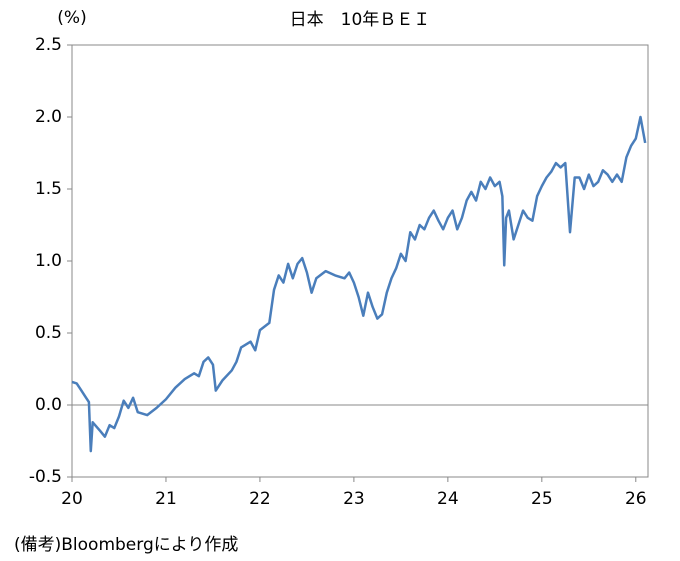  What do you see at coordinates (48, 45) in the screenshot?
I see `y-tick-label: 2.5` at bounding box center [48, 45].